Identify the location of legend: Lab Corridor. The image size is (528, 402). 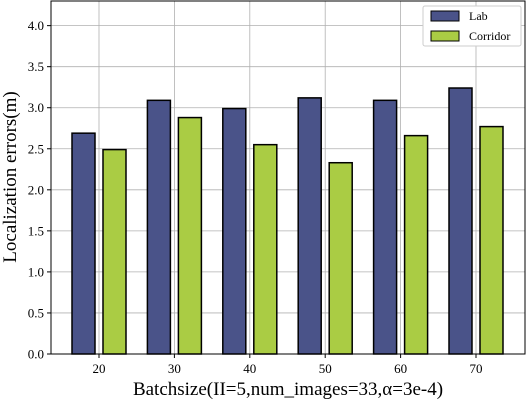
(472, 26).